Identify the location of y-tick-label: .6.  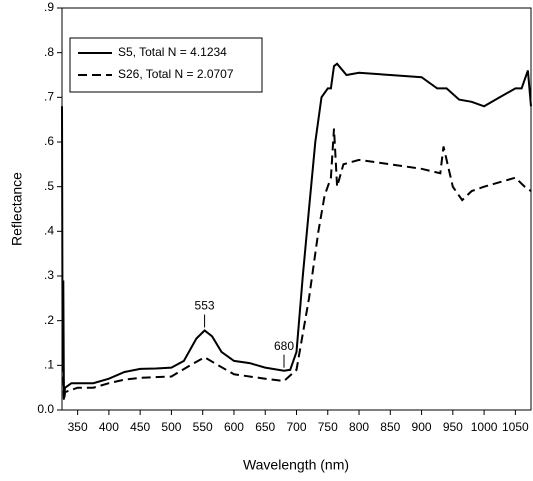
(49, 141).